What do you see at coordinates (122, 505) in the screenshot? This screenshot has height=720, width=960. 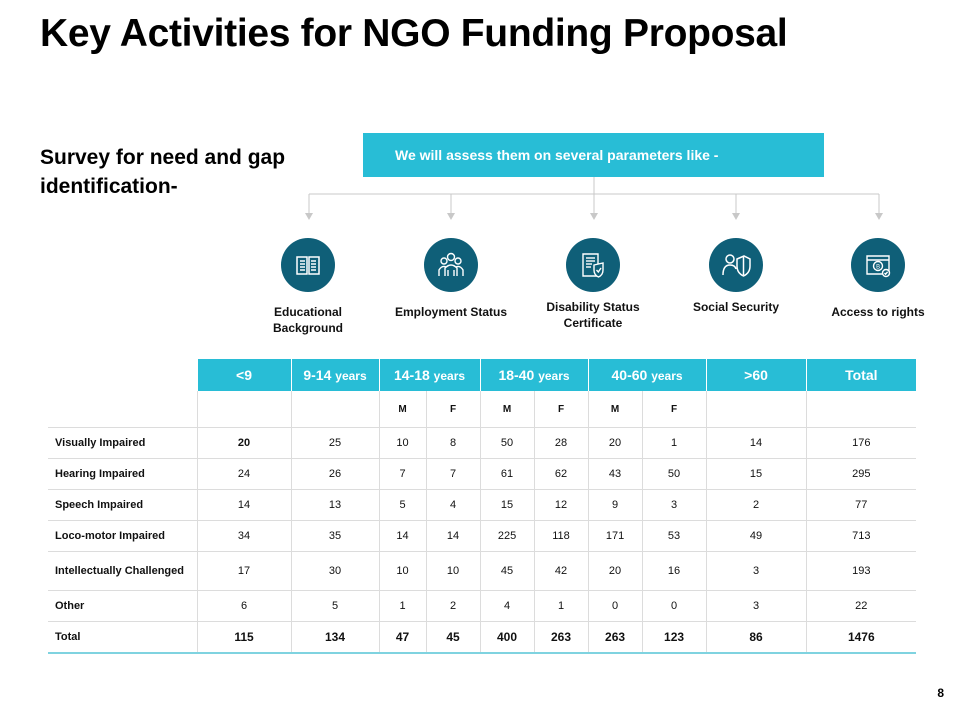 I see `row-label: Speech Impaired` at bounding box center [122, 505].